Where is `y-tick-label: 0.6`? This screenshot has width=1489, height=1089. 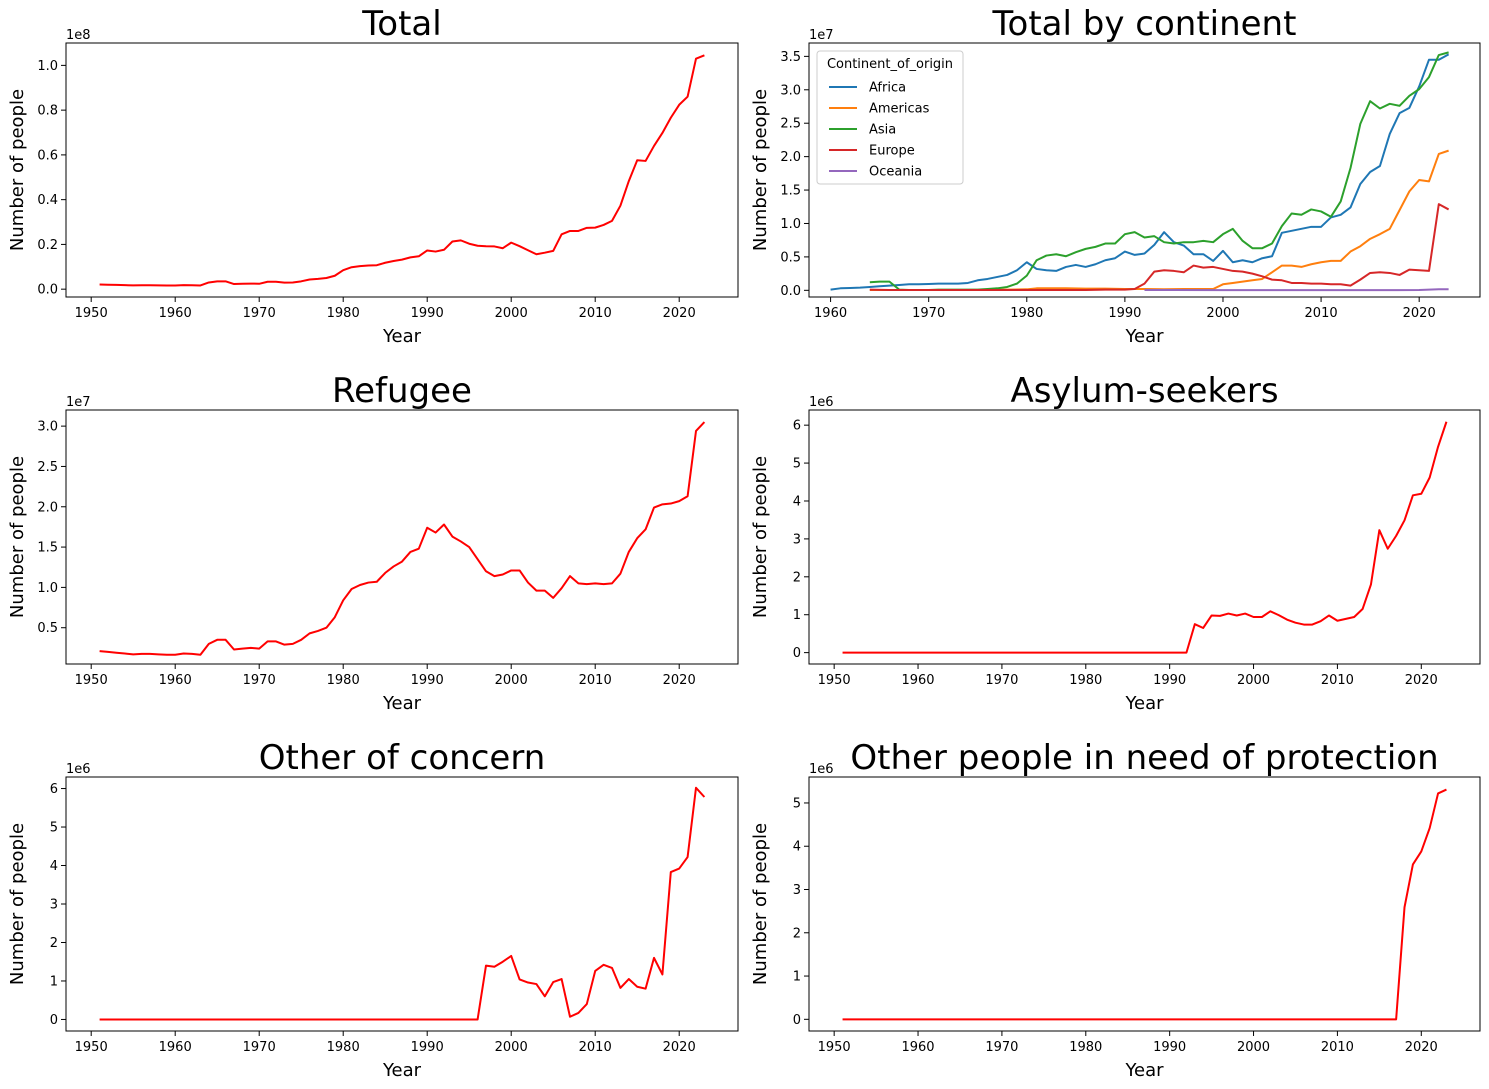 y-tick-label: 0.6 is located at coordinates (47, 155).